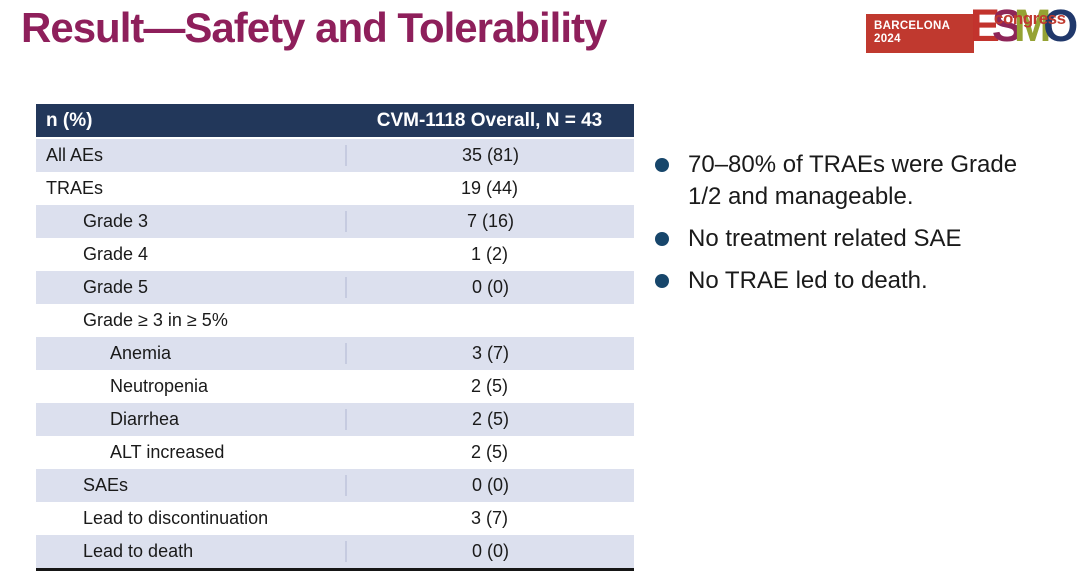 This screenshot has height=580, width=1080. I want to click on bullet-item: No treatment related SAE, so click(857, 239).